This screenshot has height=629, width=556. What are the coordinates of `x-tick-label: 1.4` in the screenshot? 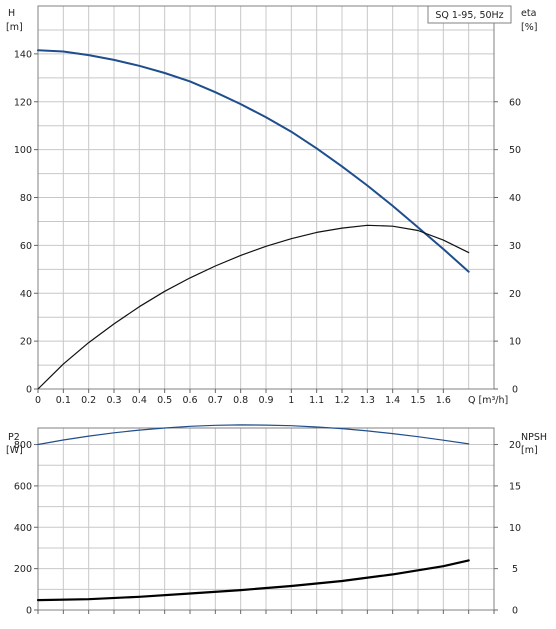 It's located at (392, 400).